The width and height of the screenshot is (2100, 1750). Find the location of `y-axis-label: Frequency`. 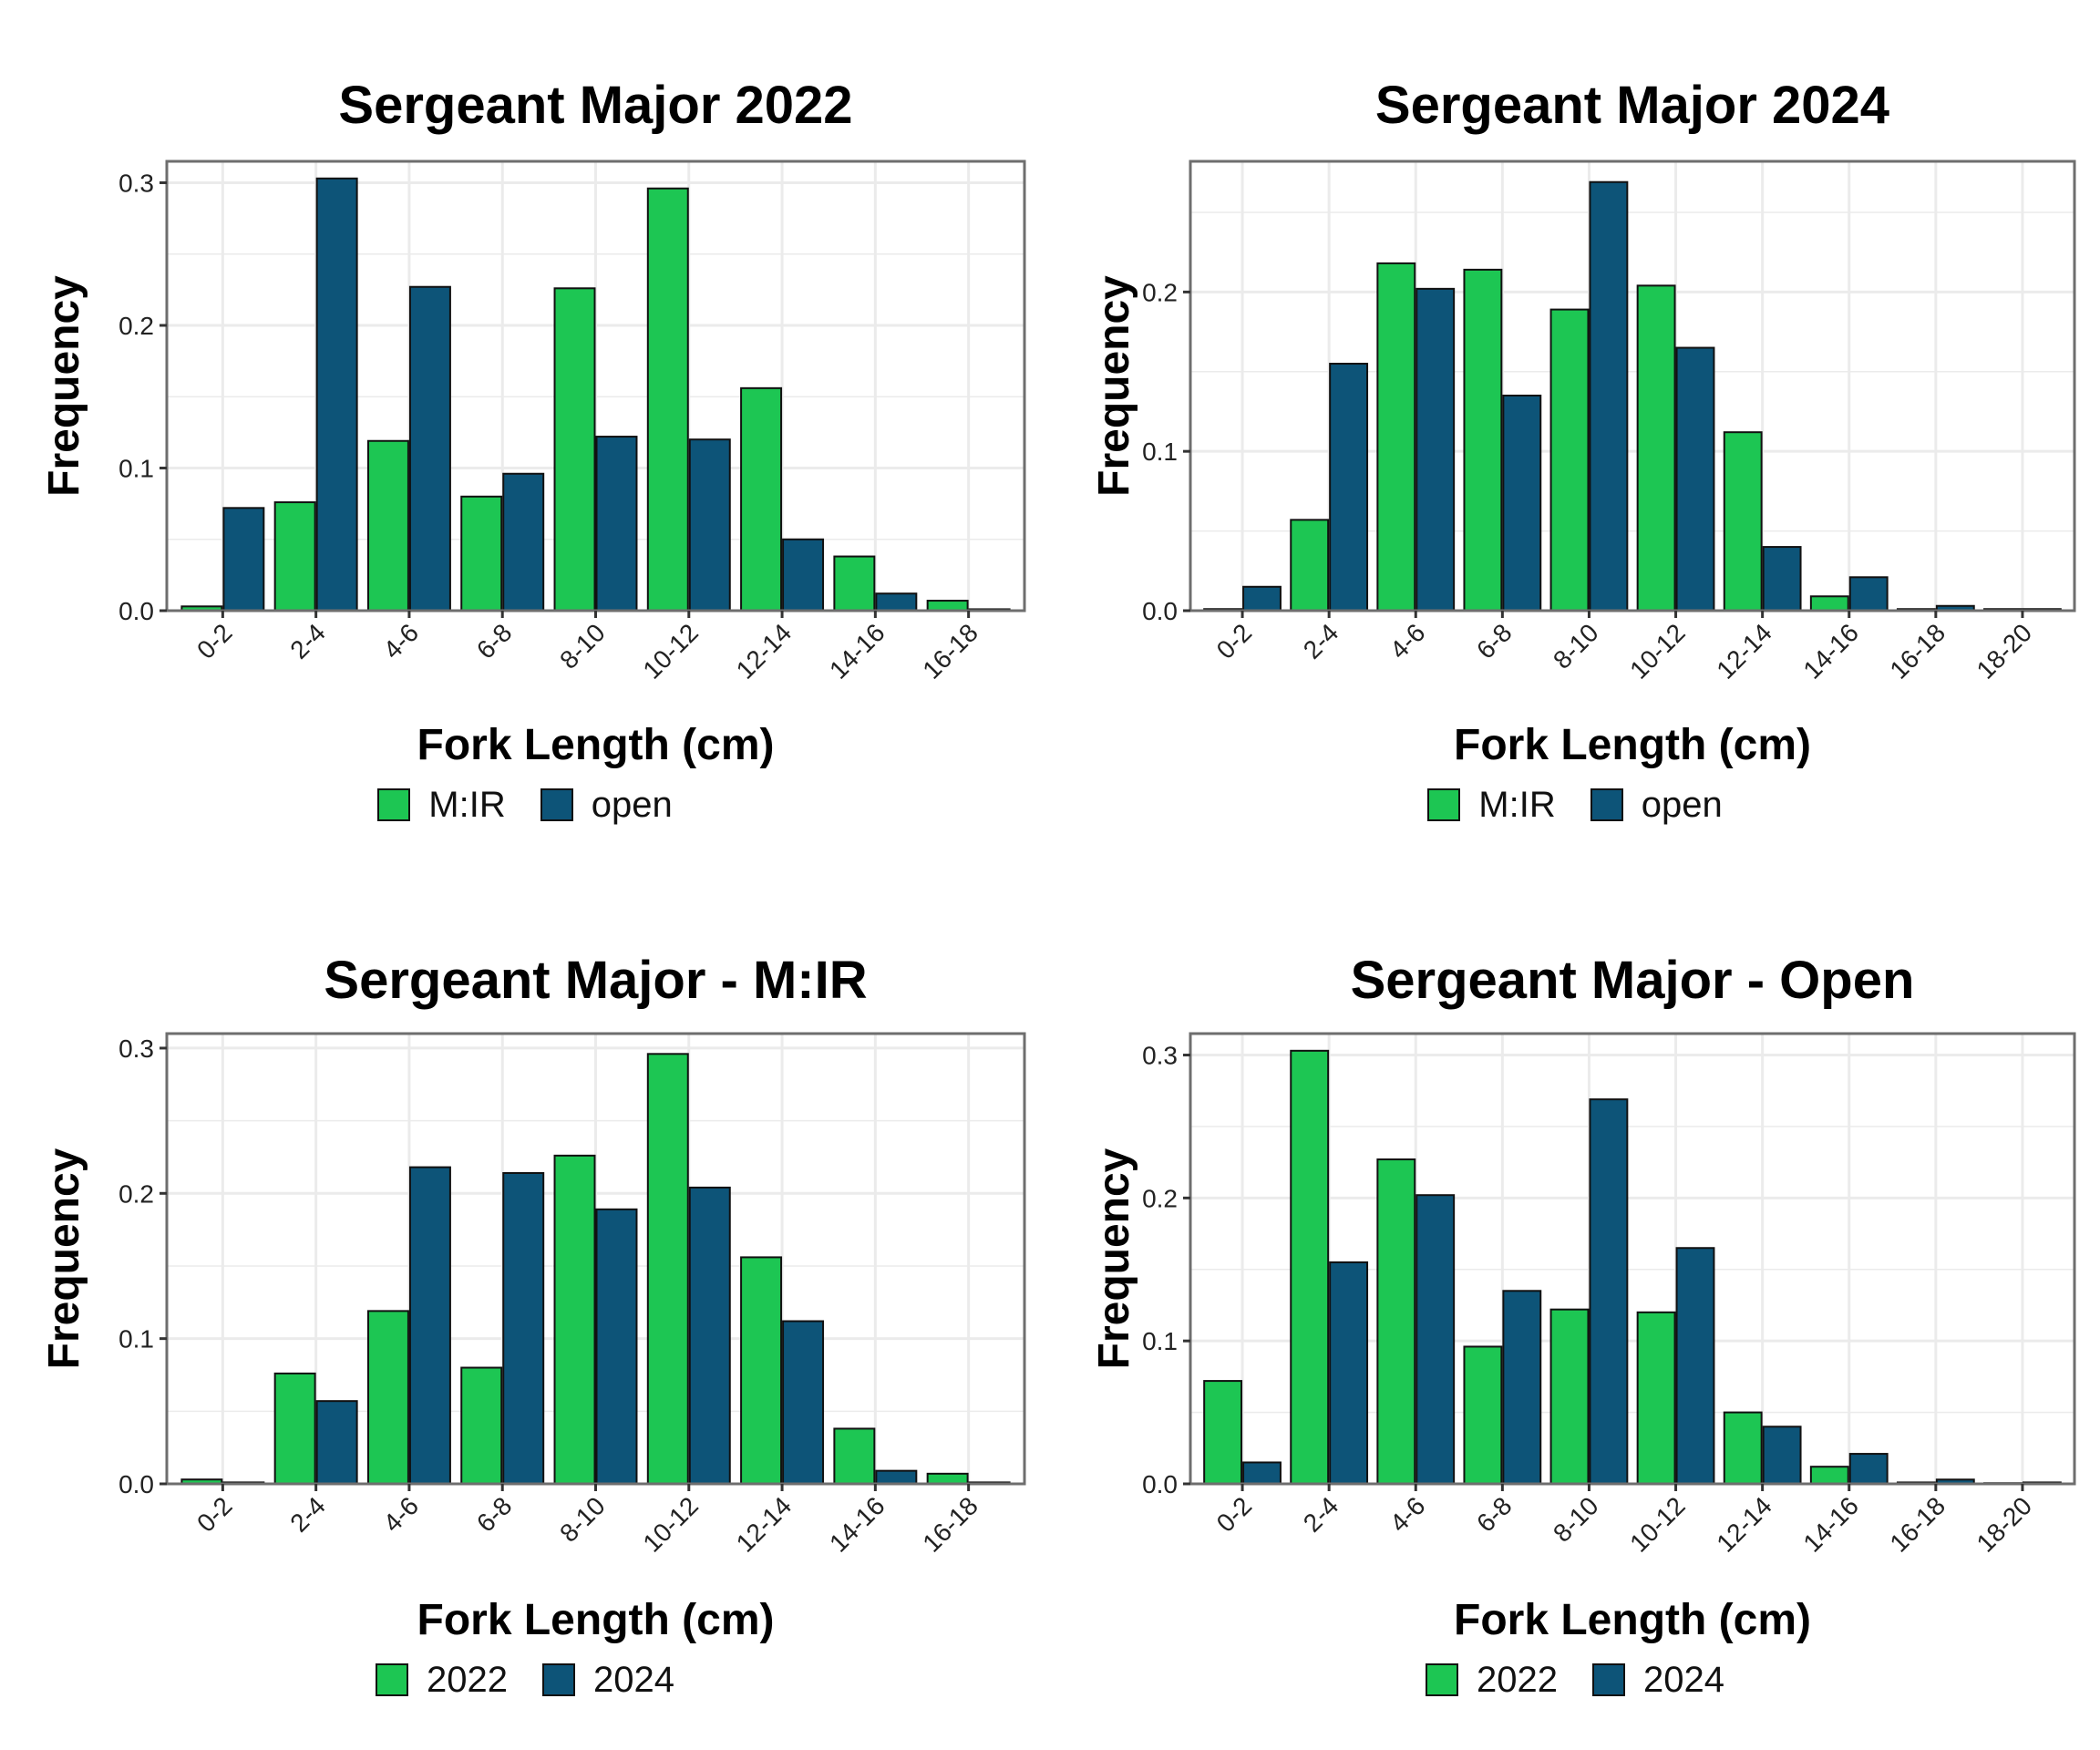

y-axis-label: Frequency is located at coordinates (64, 1258).